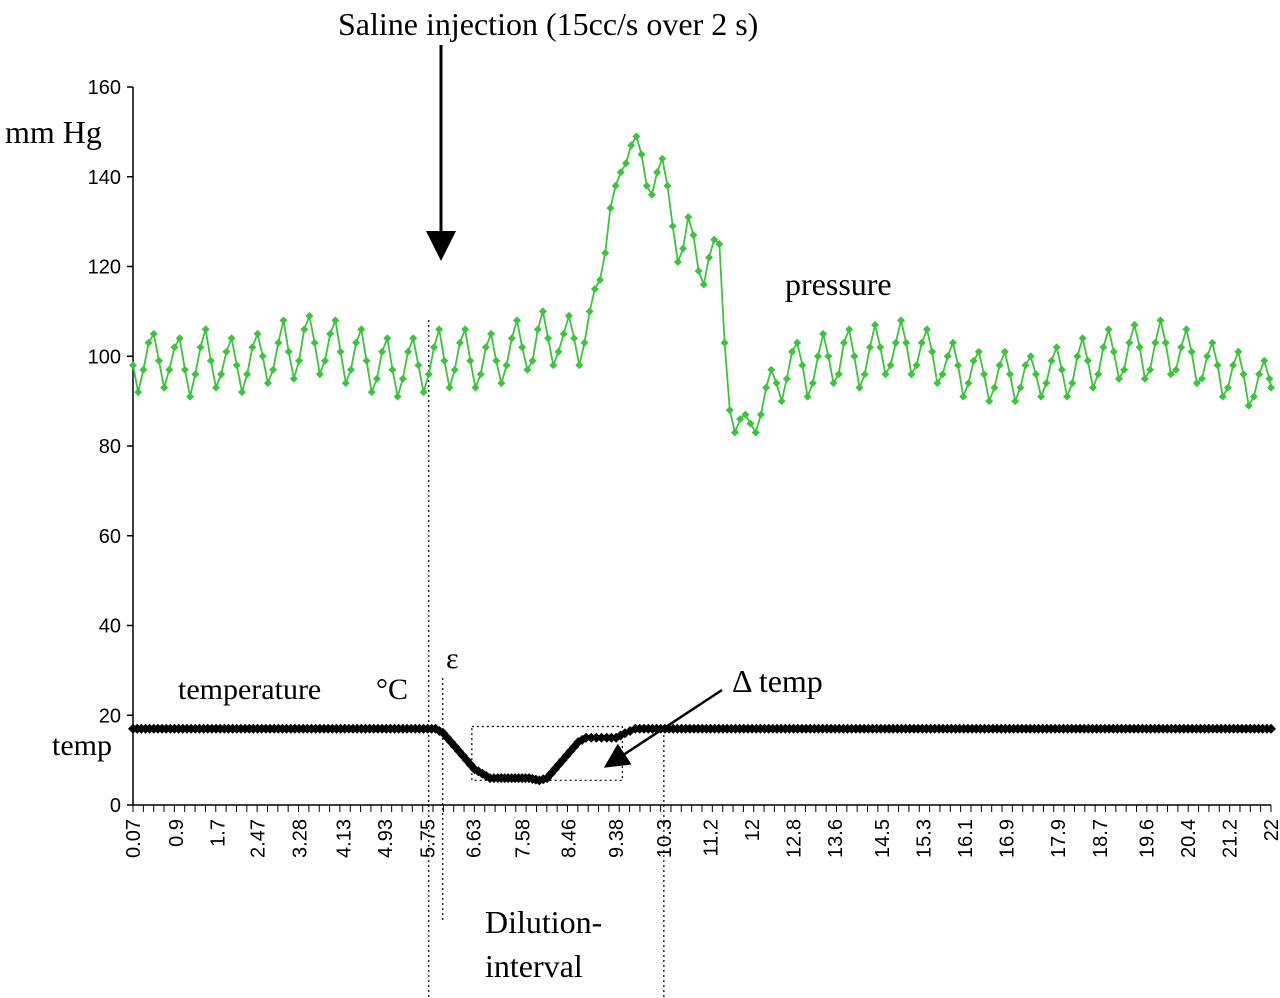 This screenshot has height=998, width=1280. Describe the element at coordinates (712, 837) in the screenshot. I see `x-tick-label: 11.2` at that location.